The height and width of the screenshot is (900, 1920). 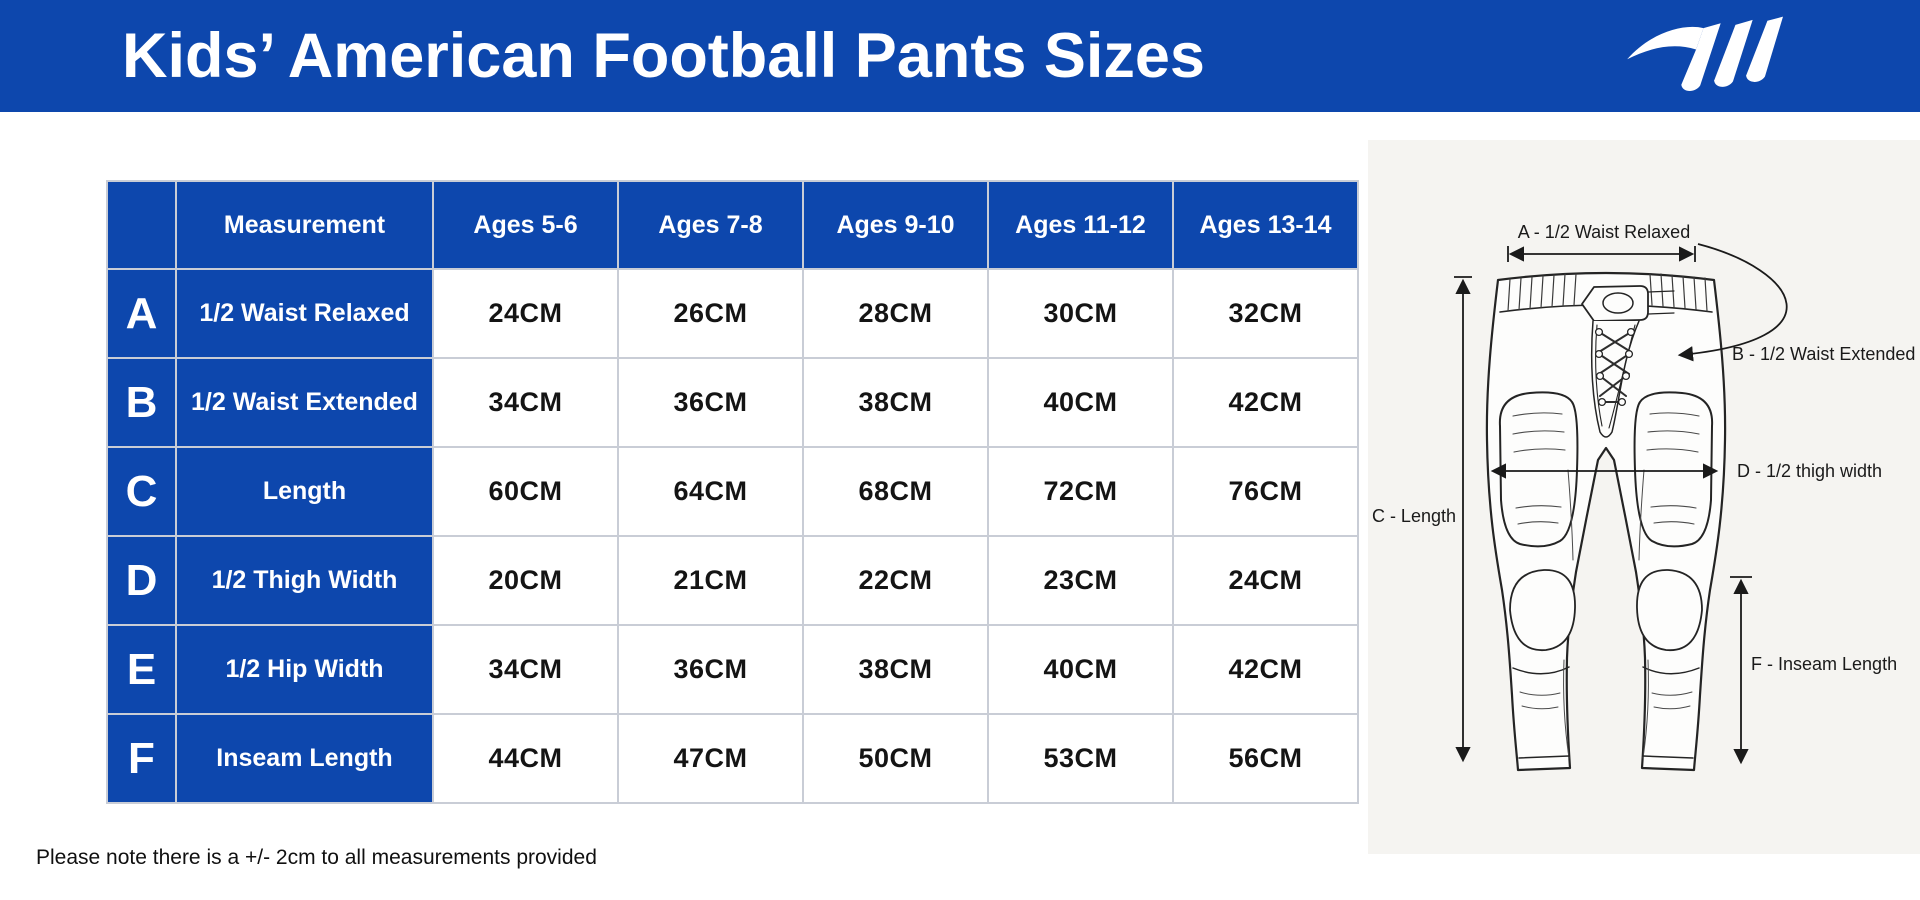 What do you see at coordinates (1414, 516) in the screenshot?
I see `svg-text: C - Length` at bounding box center [1414, 516].